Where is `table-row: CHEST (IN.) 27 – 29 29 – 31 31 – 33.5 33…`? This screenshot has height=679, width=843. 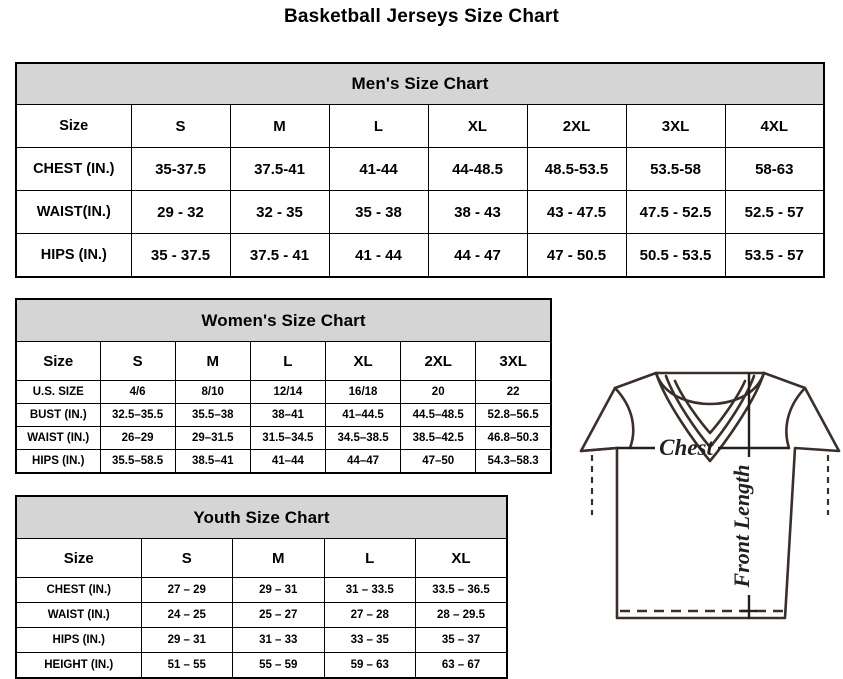 table-row: CHEST (IN.) 27 – 29 29 – 31 31 – 33.5 33… is located at coordinates (261, 590).